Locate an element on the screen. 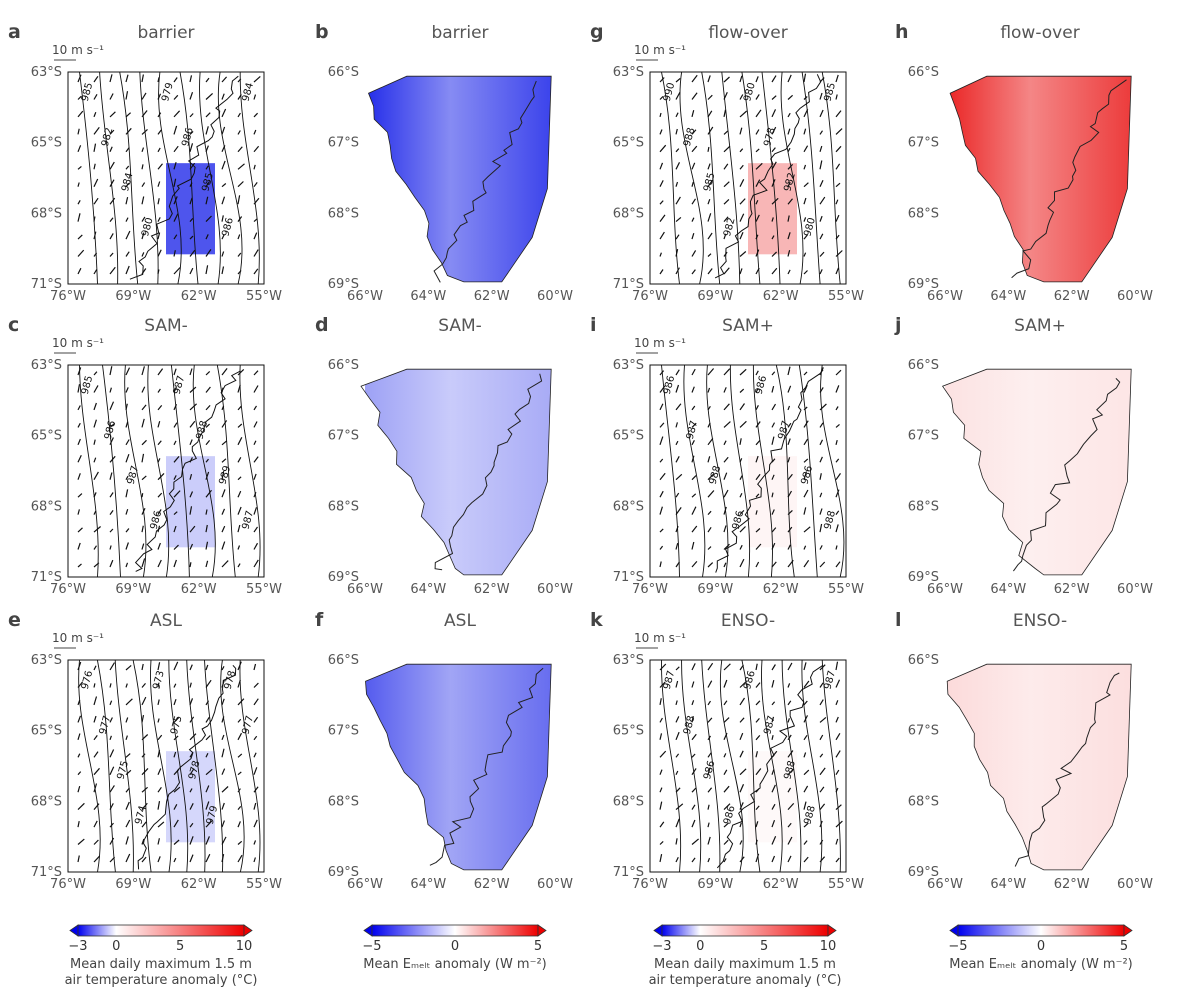 The image size is (1200, 1000). lat-tick-label: 69°S is located at coordinates (923, 872).